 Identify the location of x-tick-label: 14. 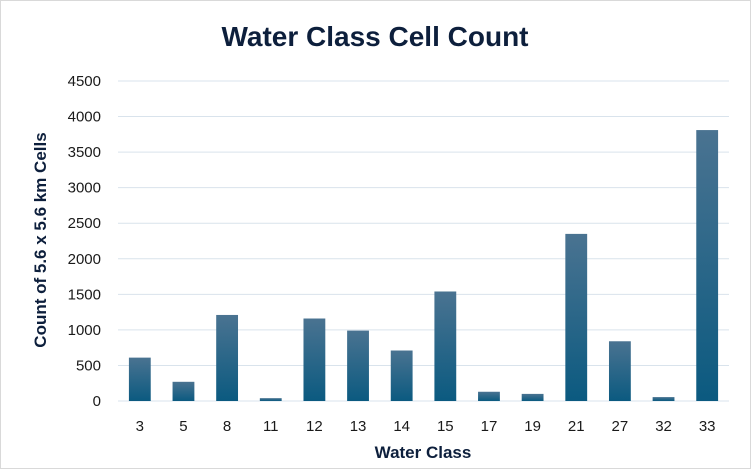
(401, 426).